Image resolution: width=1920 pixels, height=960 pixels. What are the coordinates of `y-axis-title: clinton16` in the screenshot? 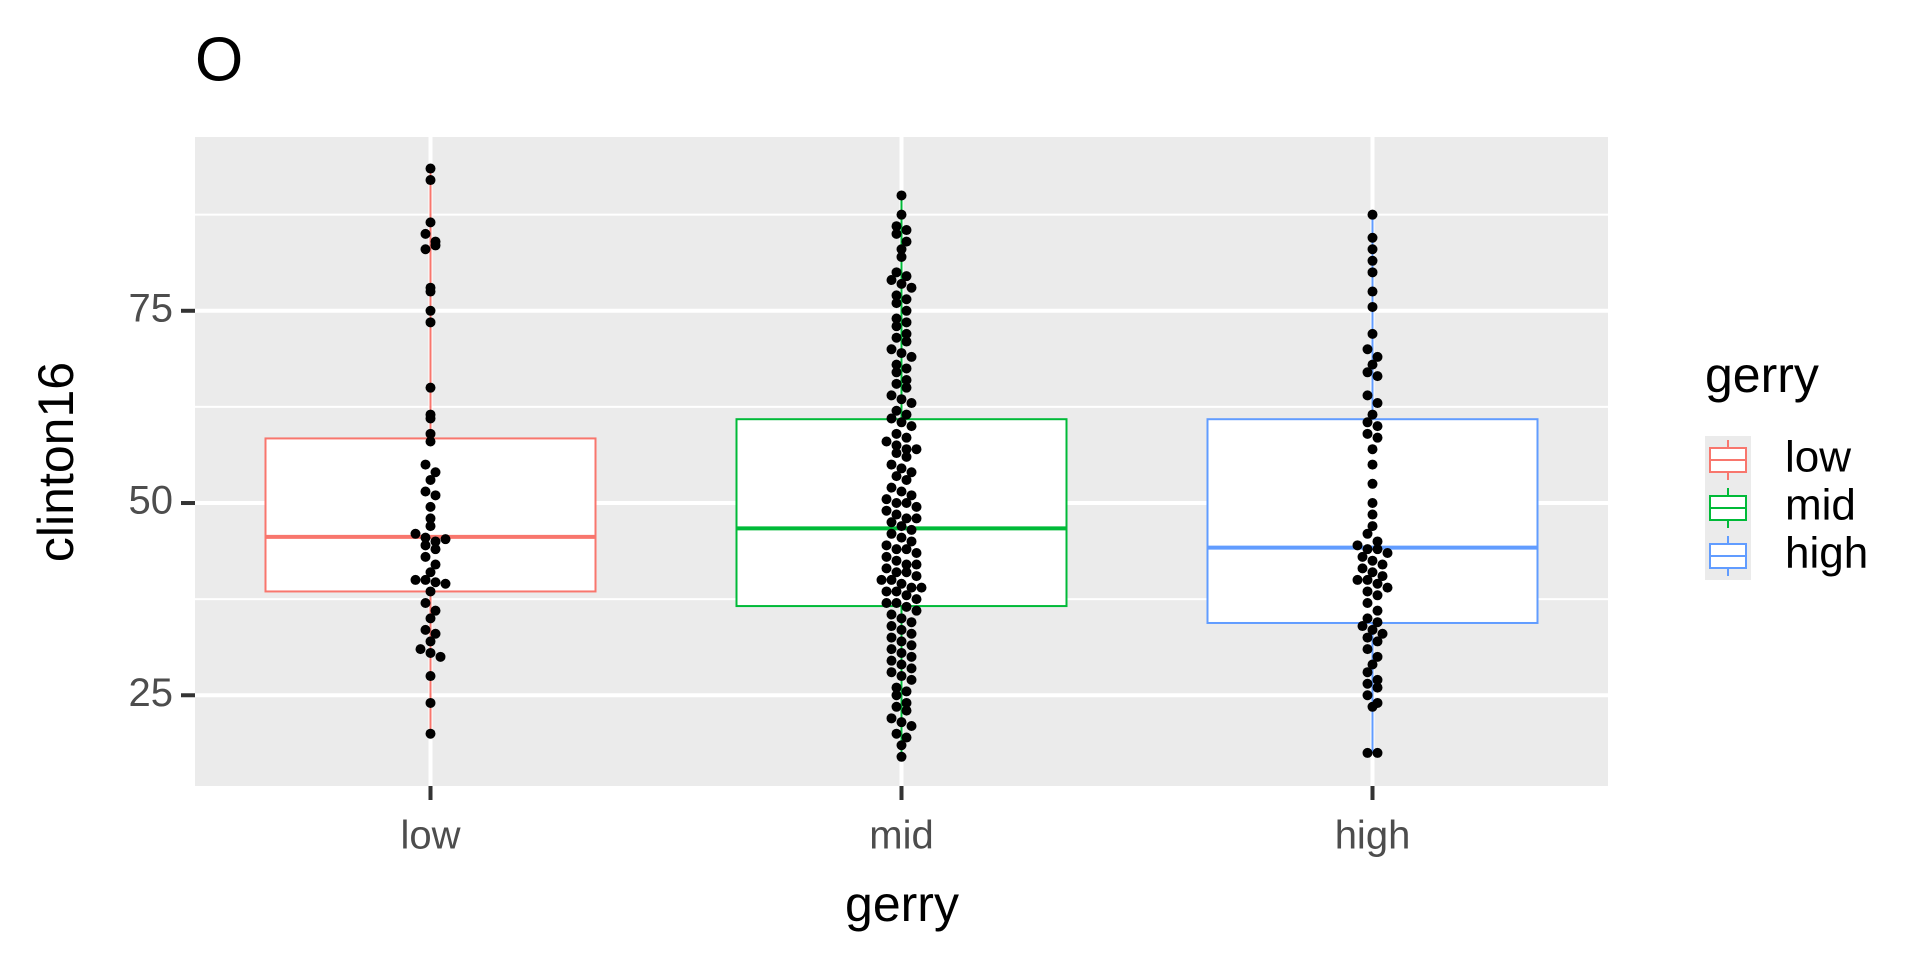 It's located at (56, 462).